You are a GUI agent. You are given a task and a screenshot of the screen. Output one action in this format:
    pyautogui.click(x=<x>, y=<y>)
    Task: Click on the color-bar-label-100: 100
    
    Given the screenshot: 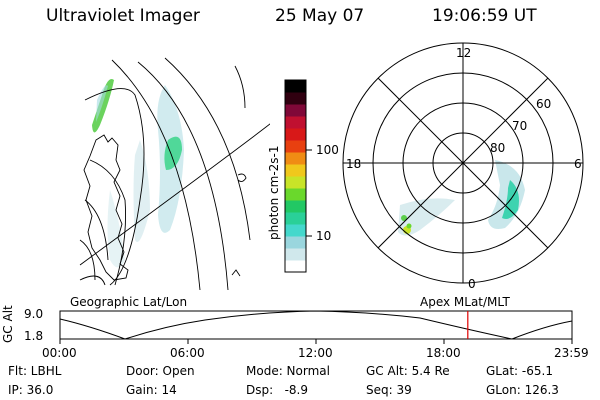 What is the action you would take?
    pyautogui.click(x=327, y=150)
    